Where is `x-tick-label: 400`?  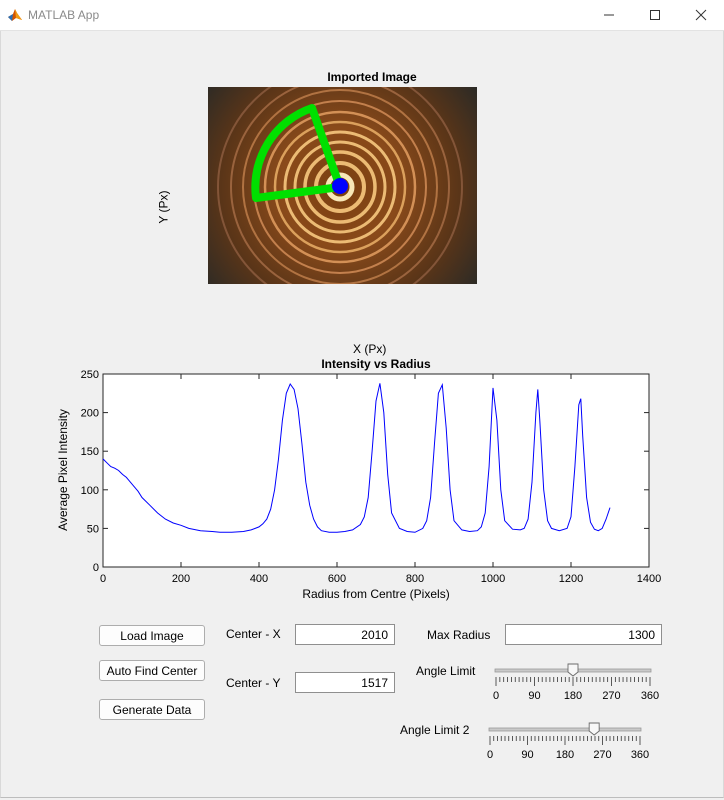
x-tick-label: 400 is located at coordinates (259, 579).